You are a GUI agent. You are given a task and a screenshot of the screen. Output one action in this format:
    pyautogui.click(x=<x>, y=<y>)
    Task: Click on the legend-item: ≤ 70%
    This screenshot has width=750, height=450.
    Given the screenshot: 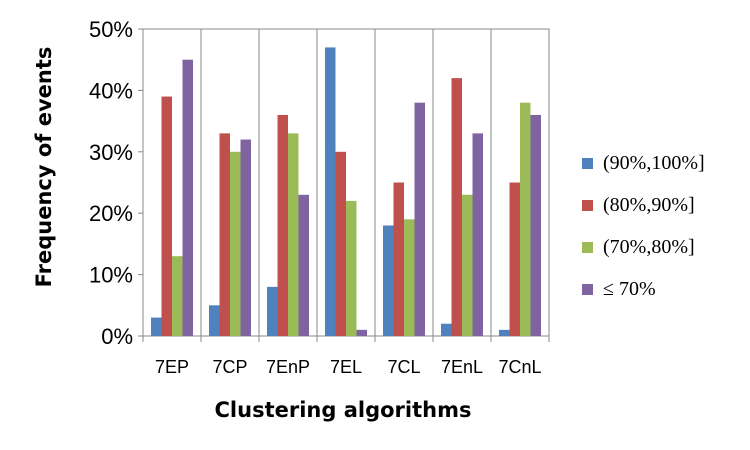 What is the action you would take?
    pyautogui.click(x=662, y=289)
    